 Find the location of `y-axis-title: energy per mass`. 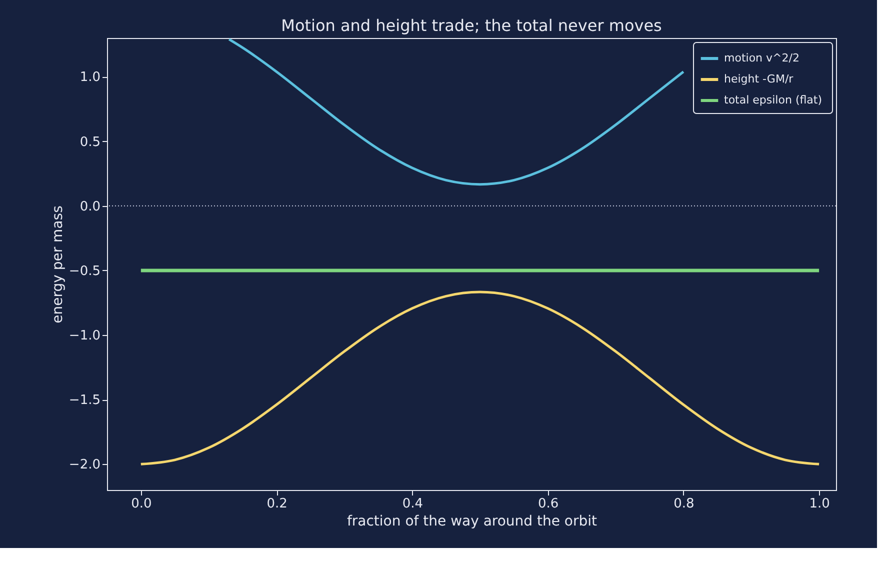

y-axis-title: energy per mass is located at coordinates (58, 265).